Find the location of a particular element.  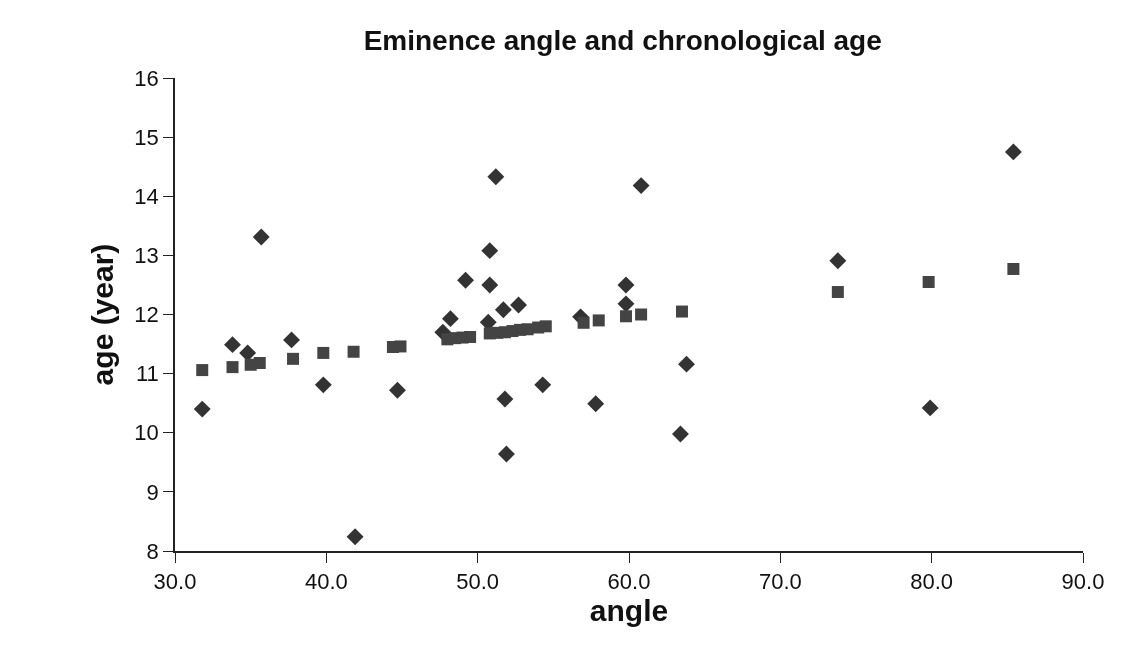

y-tick-label: 11 is located at coordinates (147, 374).